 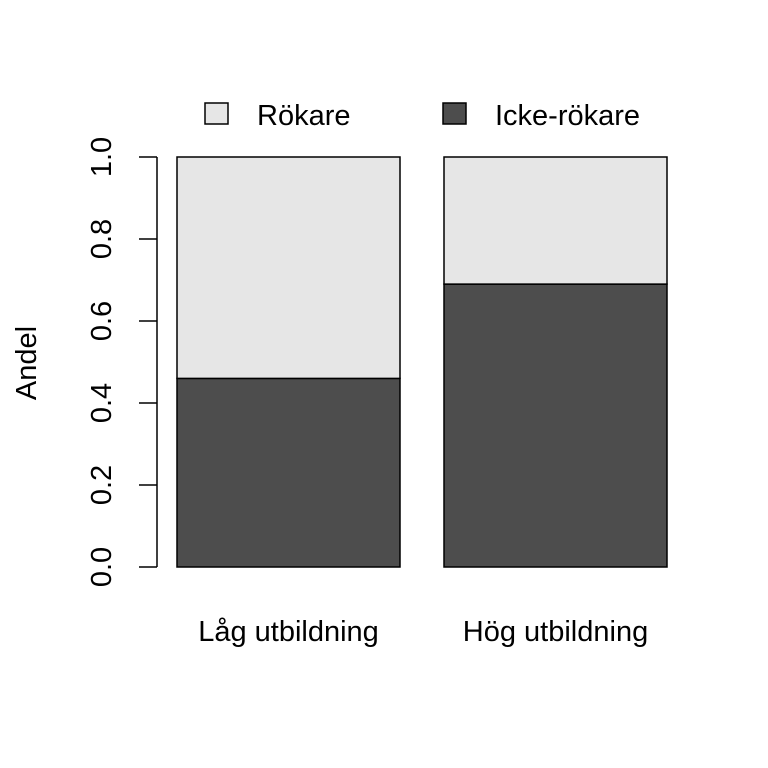 I want to click on y-tick-label: 1.0, so click(x=102, y=157).